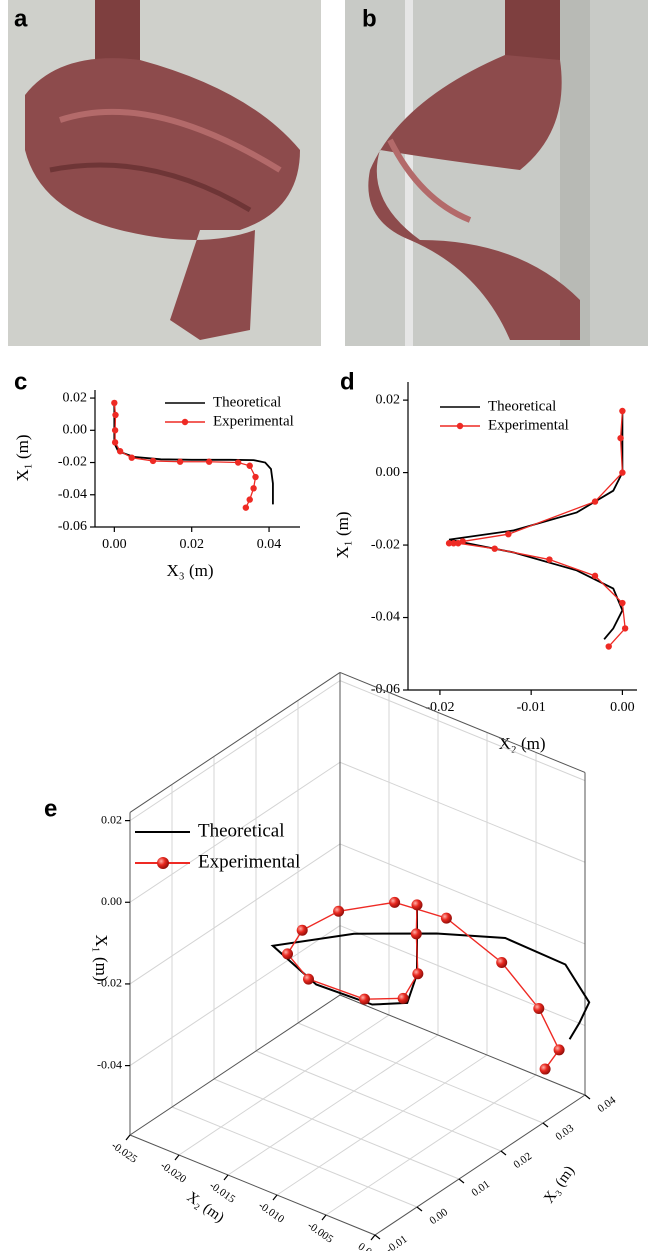  What do you see at coordinates (271, 1213) in the screenshot?
I see `x-tick-label: -0.010` at bounding box center [271, 1213].